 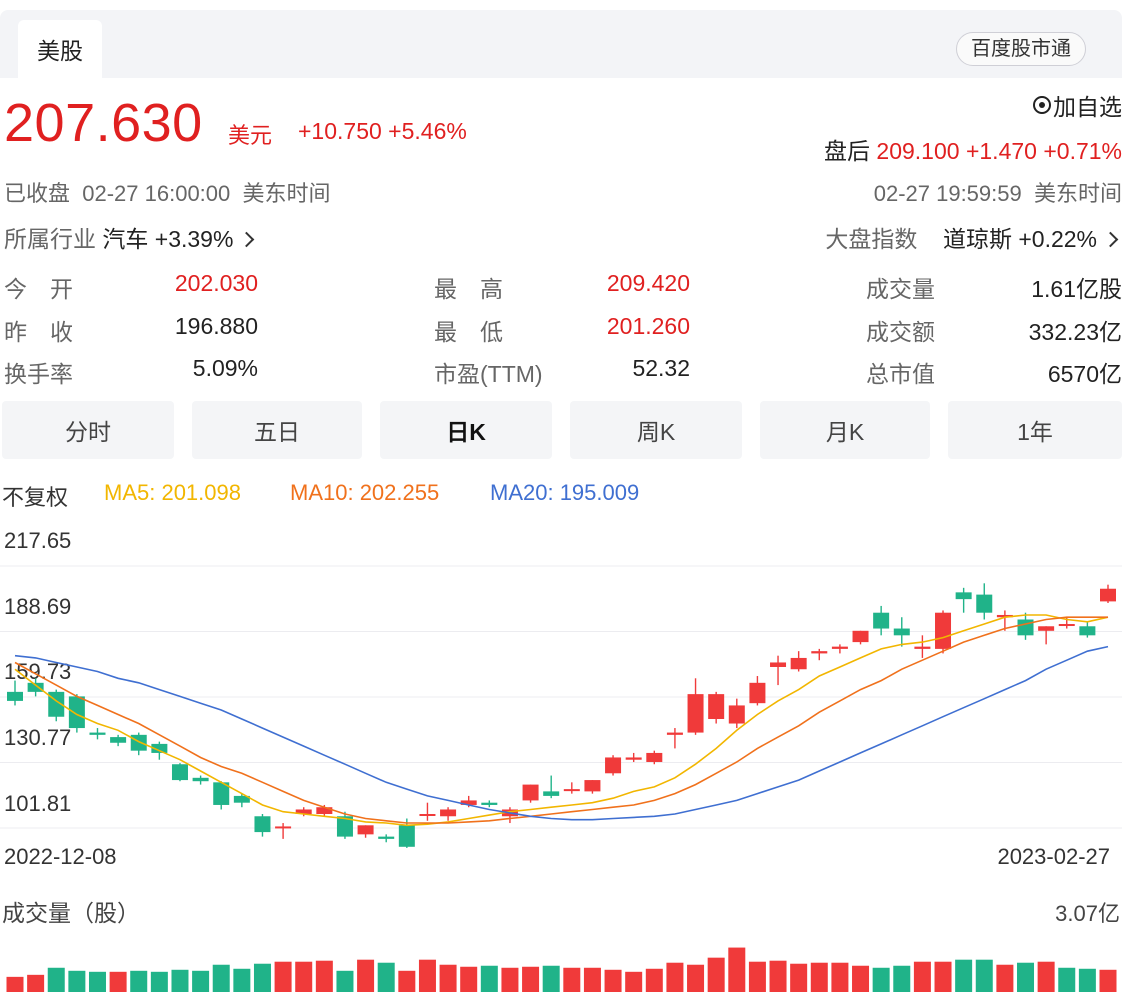 I want to click on after-hours-percent: +0.71%, so click(x=1082, y=151).